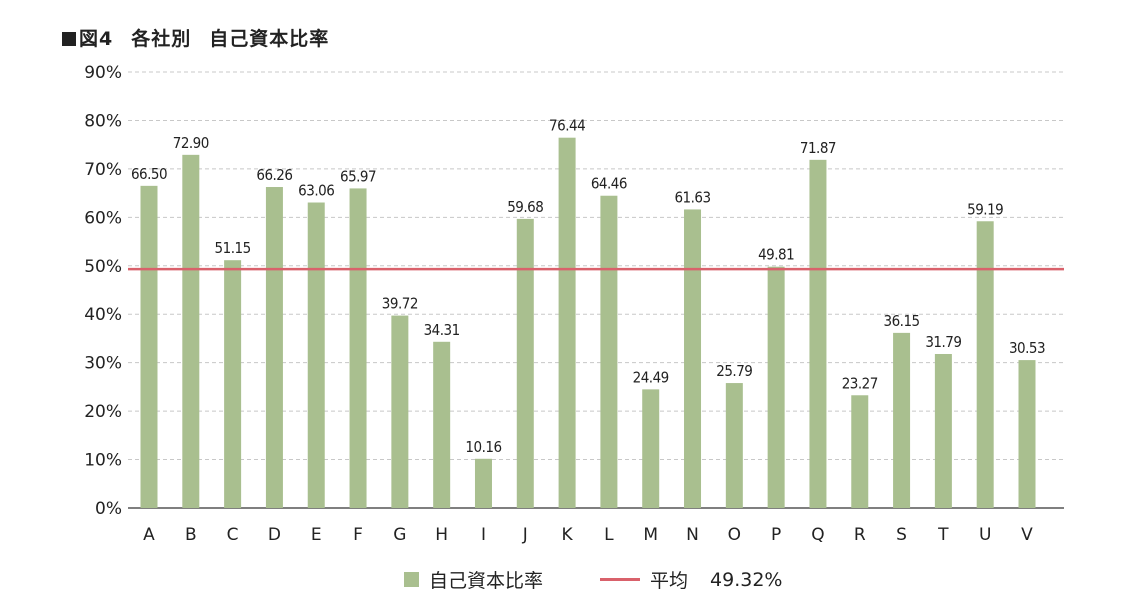 The width and height of the screenshot is (1123, 615). Describe the element at coordinates (483, 535) in the screenshot. I see `x-tick-label: I` at that location.